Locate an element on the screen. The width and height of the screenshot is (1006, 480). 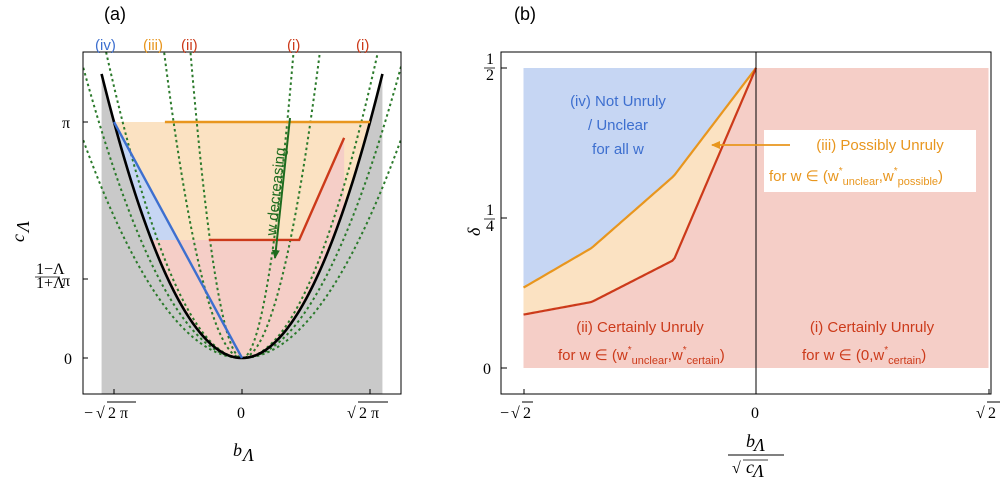
b-ytick-label-0: 0 is located at coordinates (487, 369).